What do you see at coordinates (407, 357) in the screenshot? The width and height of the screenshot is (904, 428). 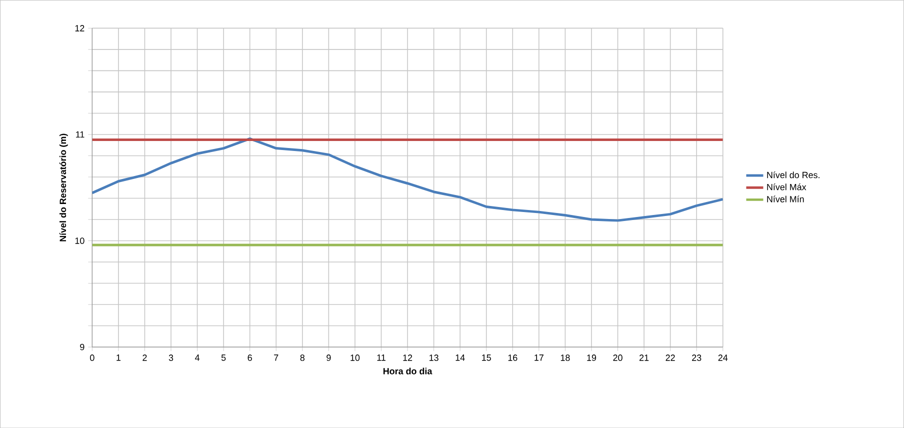 I see `x-tick-label: 12` at bounding box center [407, 357].